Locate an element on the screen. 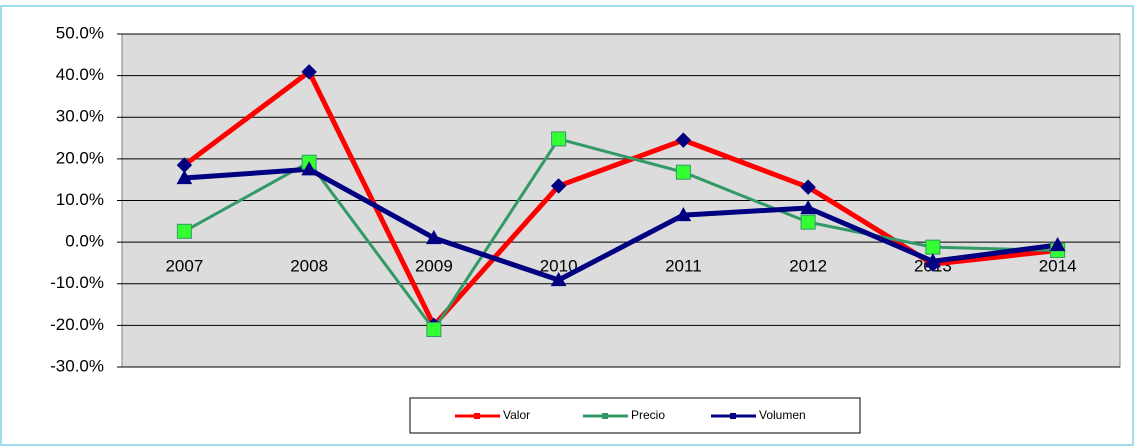 This screenshot has height=446, width=1134. y-tick-label: -20.0% is located at coordinates (77, 324).